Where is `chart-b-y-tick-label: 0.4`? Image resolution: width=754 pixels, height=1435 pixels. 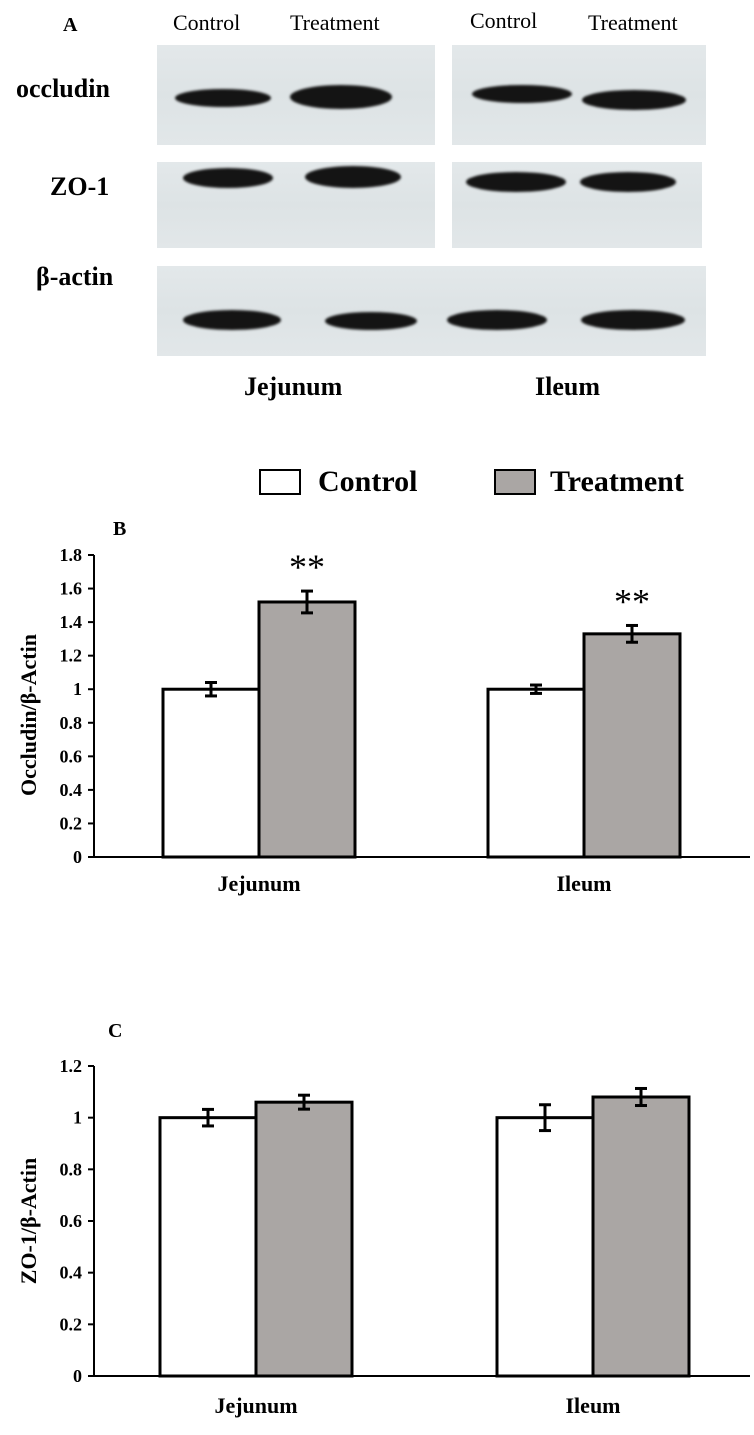 chart-b-y-tick-label: 0.4 is located at coordinates (71, 790).